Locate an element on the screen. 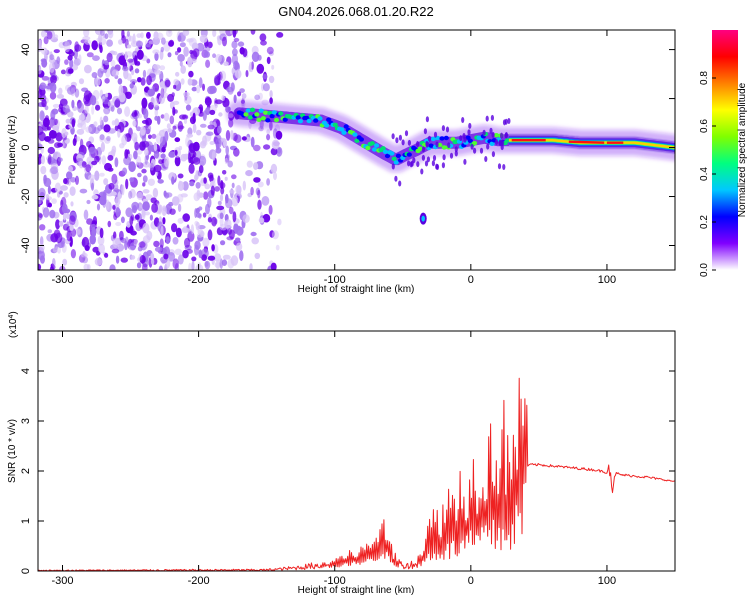 The width and height of the screenshot is (750, 600). spectrogram-y-axis-label: Frequency (Hz) is located at coordinates (12, 150).